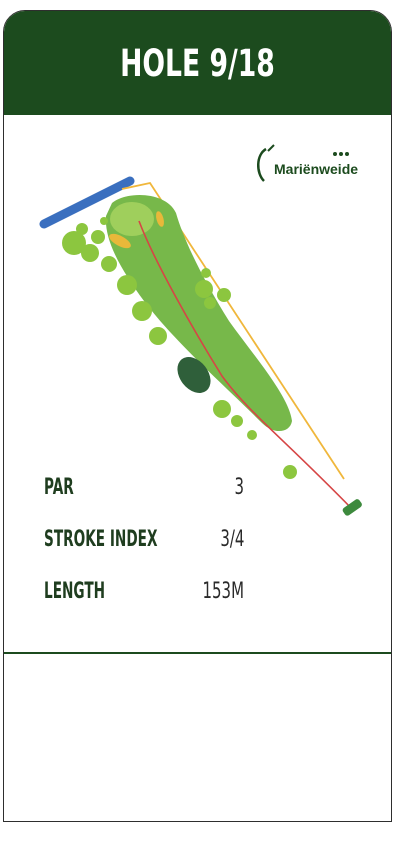 This screenshot has height=843, width=408. I want to click on pond, so click(194, 375).